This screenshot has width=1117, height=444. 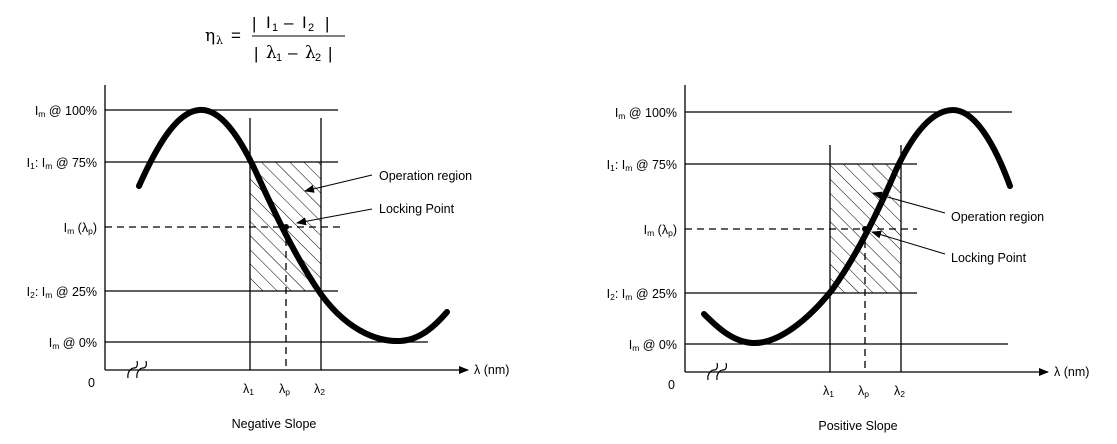 I want to click on numerator-term-b-sub: 2, so click(x=311, y=28).